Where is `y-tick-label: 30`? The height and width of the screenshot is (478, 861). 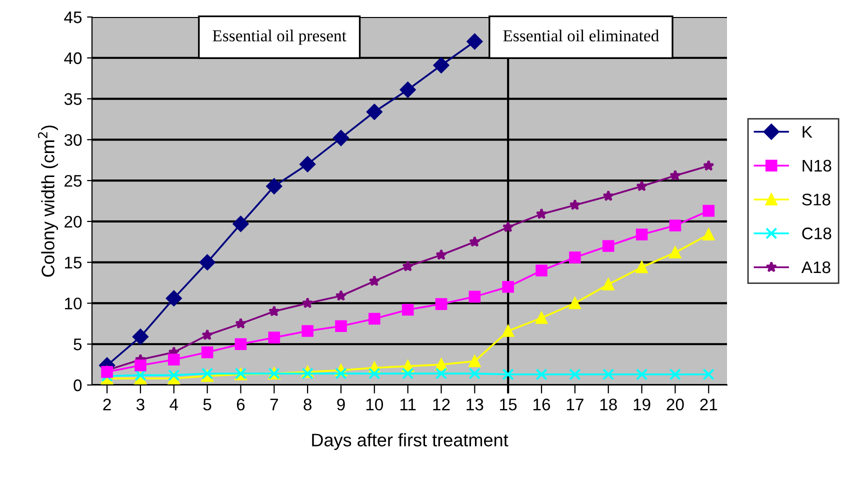
y-tick-label: 30 is located at coordinates (73, 140).